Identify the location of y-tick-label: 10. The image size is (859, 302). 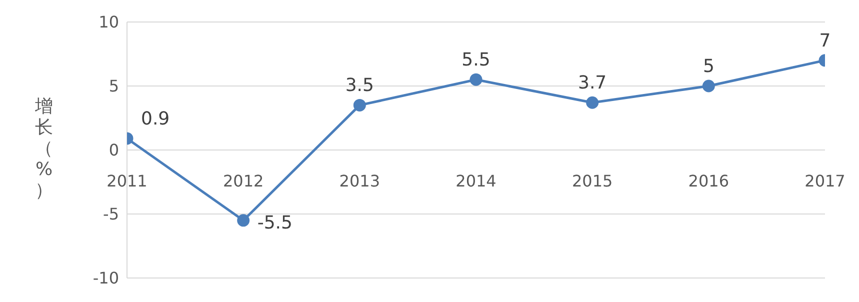
(108, 22).